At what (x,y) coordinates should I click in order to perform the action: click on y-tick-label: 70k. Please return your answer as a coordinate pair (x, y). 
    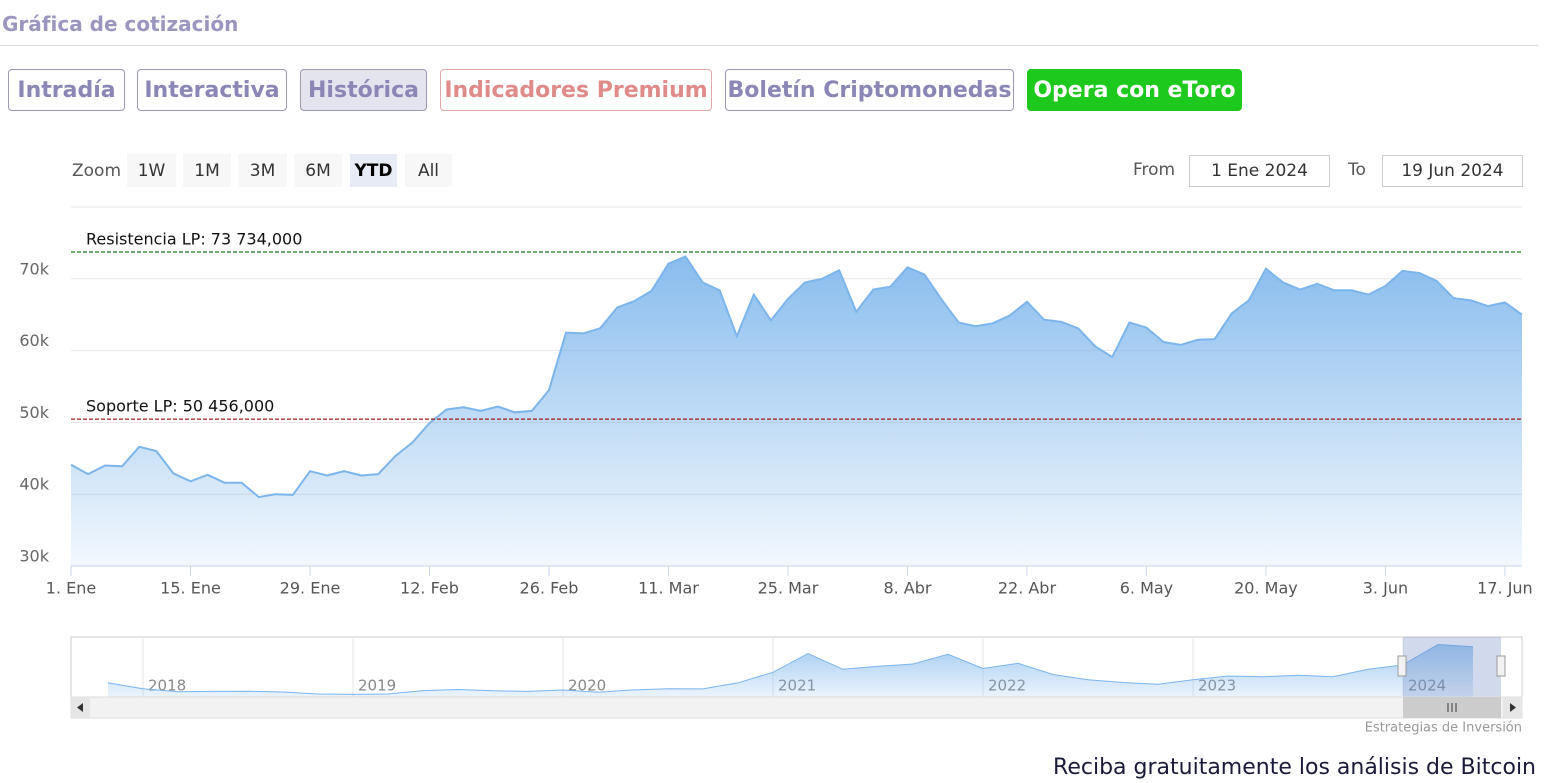
    Looking at the image, I should click on (34, 268).